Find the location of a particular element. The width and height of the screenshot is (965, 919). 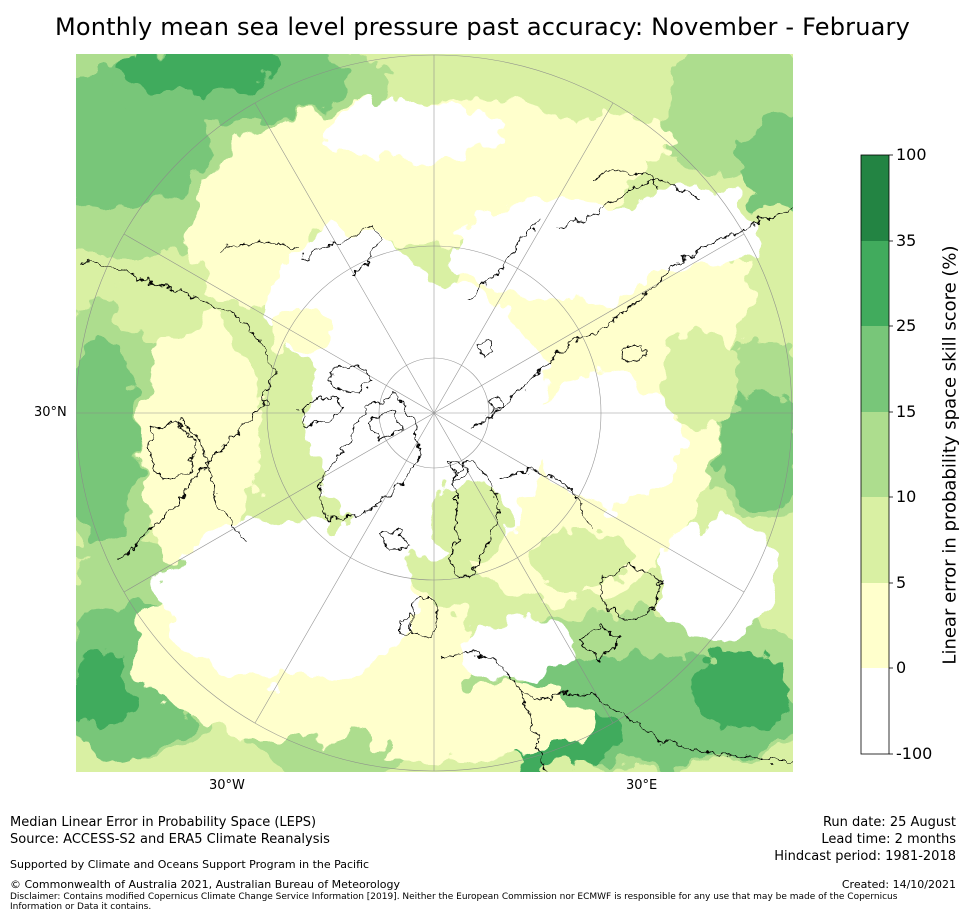

colorbar-tick-0: 0 is located at coordinates (901, 667).